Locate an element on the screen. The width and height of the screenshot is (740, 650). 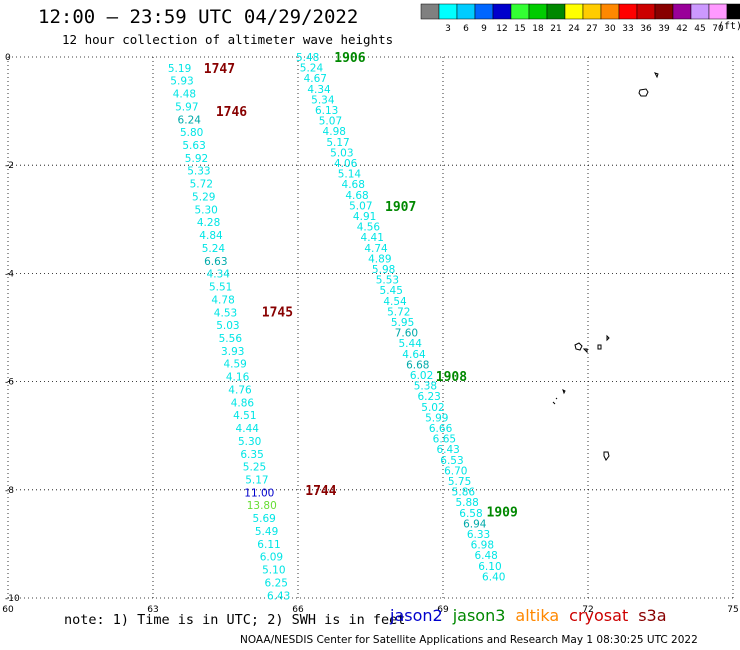
scale-label: 9 is located at coordinates (484, 29).